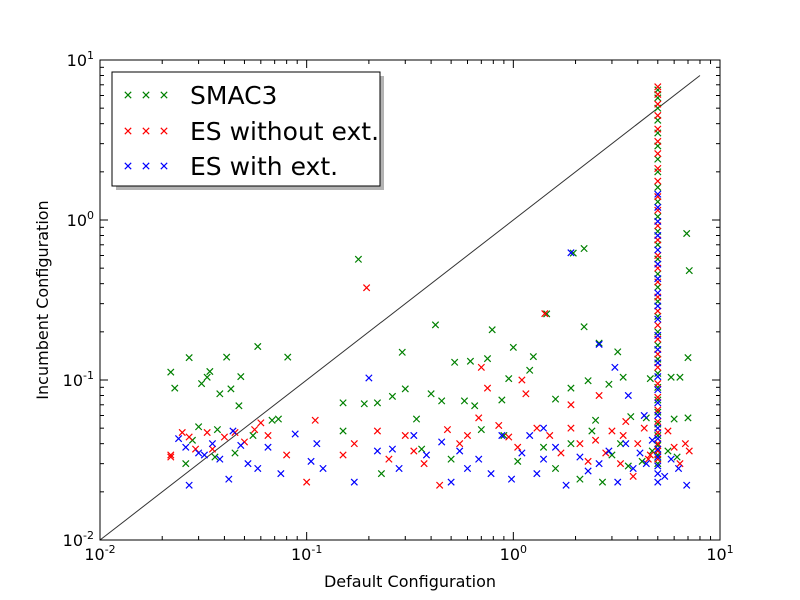 Image resolution: width=800 pixels, height=600 pixels. Describe the element at coordinates (410, 581) in the screenshot. I see `x-axis-label: Default Configuration` at that location.